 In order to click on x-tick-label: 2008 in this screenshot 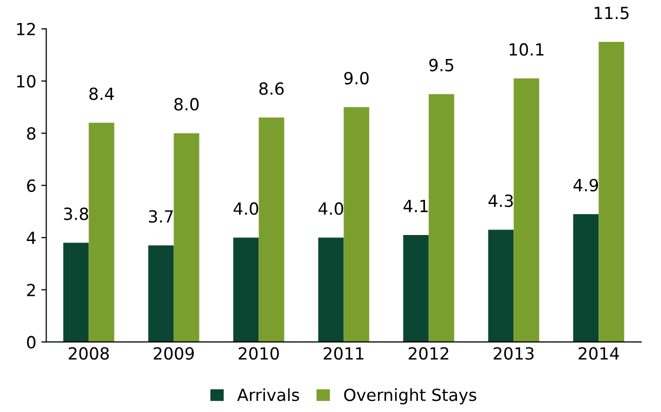, I will do `click(88, 353)`.